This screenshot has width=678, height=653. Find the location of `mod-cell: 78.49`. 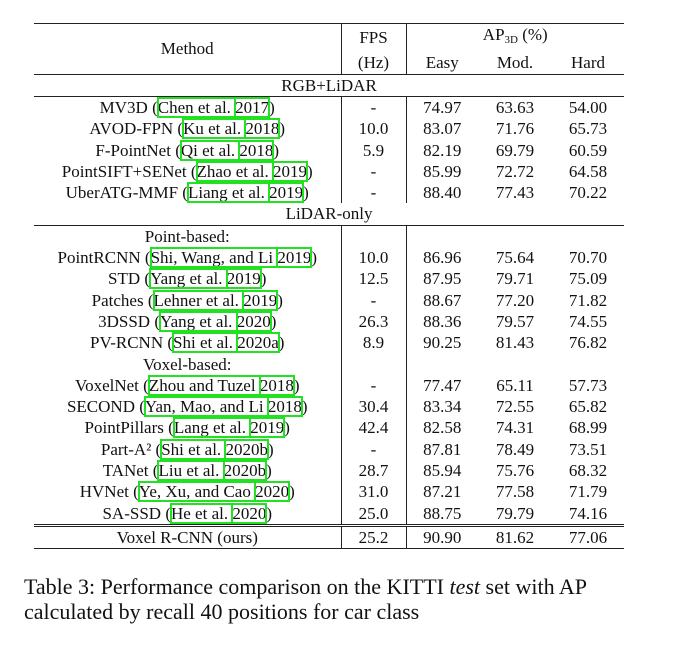

mod-cell: 78.49 is located at coordinates (515, 449).